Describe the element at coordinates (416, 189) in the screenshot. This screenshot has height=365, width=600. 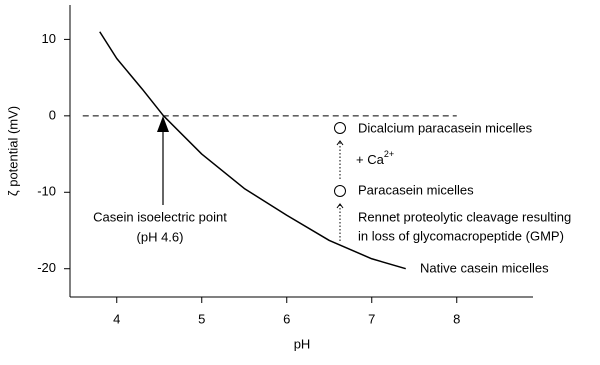
I see `annotation: Paracasein micelles` at that location.